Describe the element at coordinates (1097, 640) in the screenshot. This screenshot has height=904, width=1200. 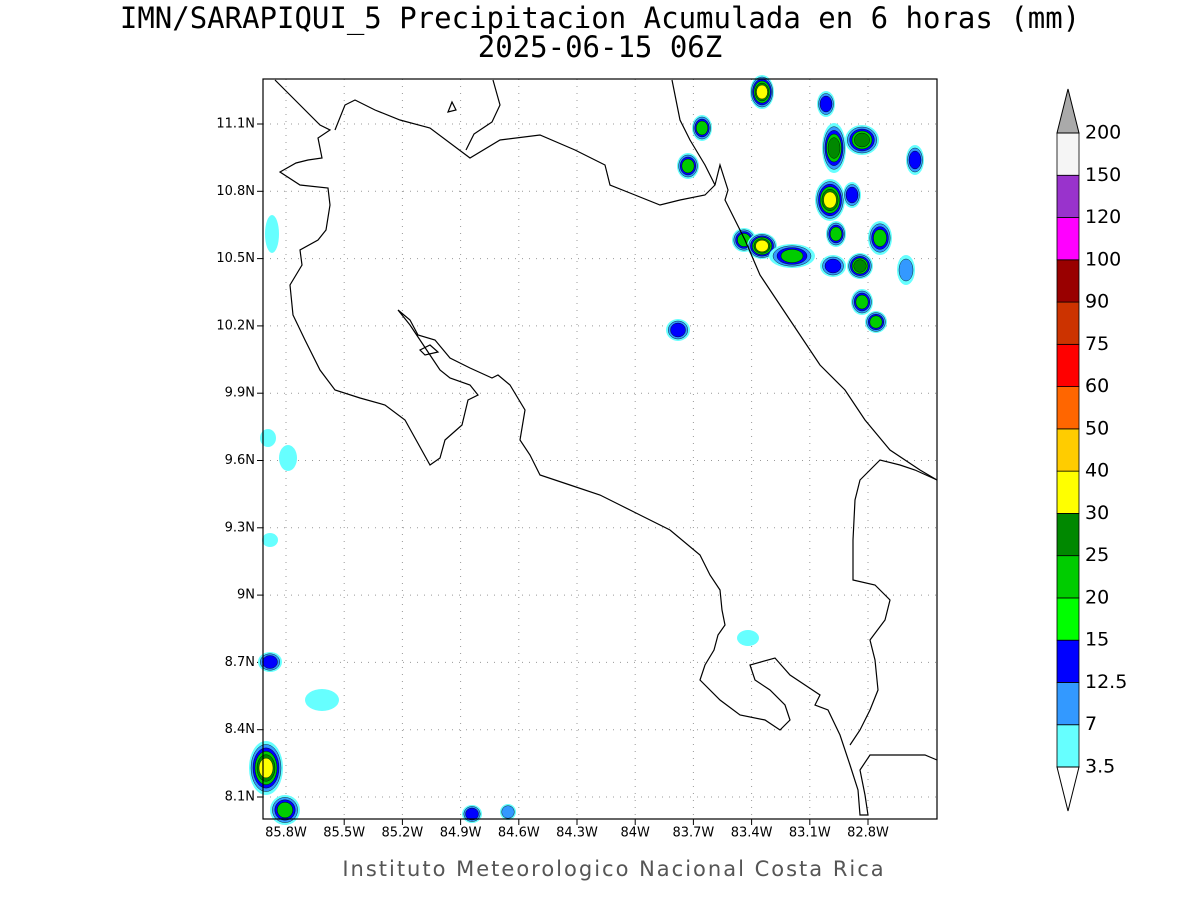
I see `colorbar-label: 15` at that location.